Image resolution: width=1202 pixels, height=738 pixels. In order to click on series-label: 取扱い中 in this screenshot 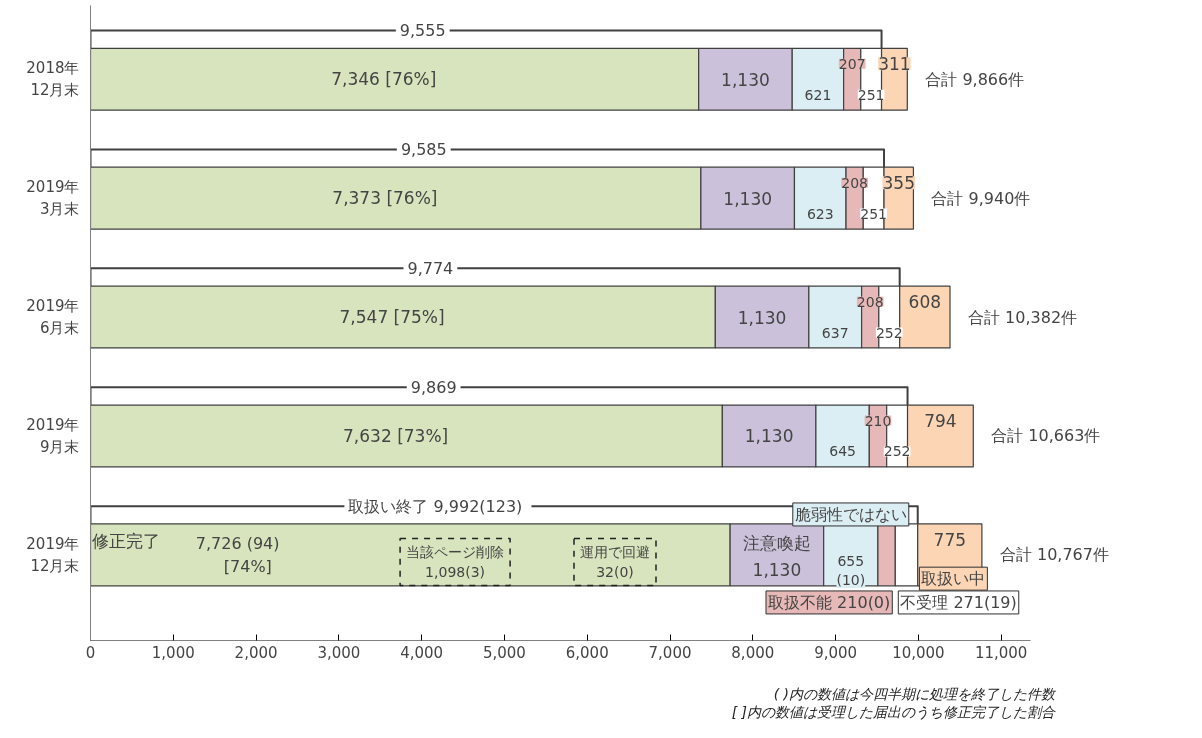, I will do `click(953, 579)`.